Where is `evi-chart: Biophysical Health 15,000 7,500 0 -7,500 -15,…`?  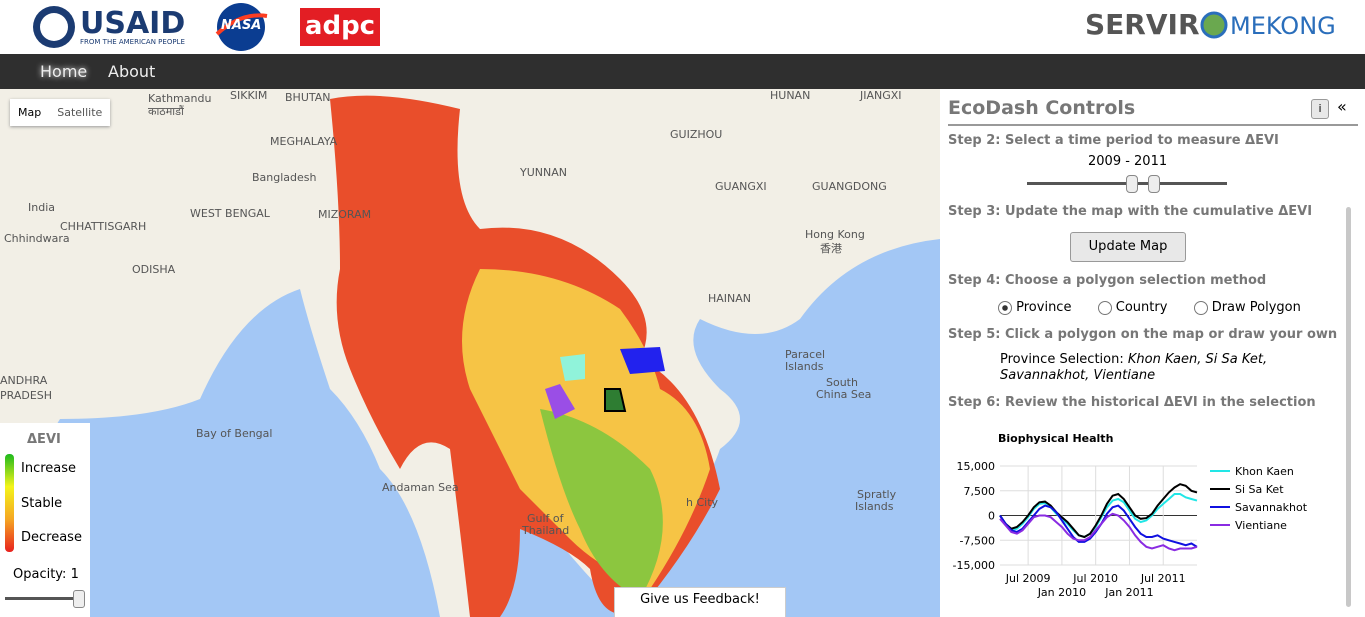
evi-chart: Biophysical Health 15,000 7,500 0 -7,500 -15,… is located at coordinates (1130, 515).